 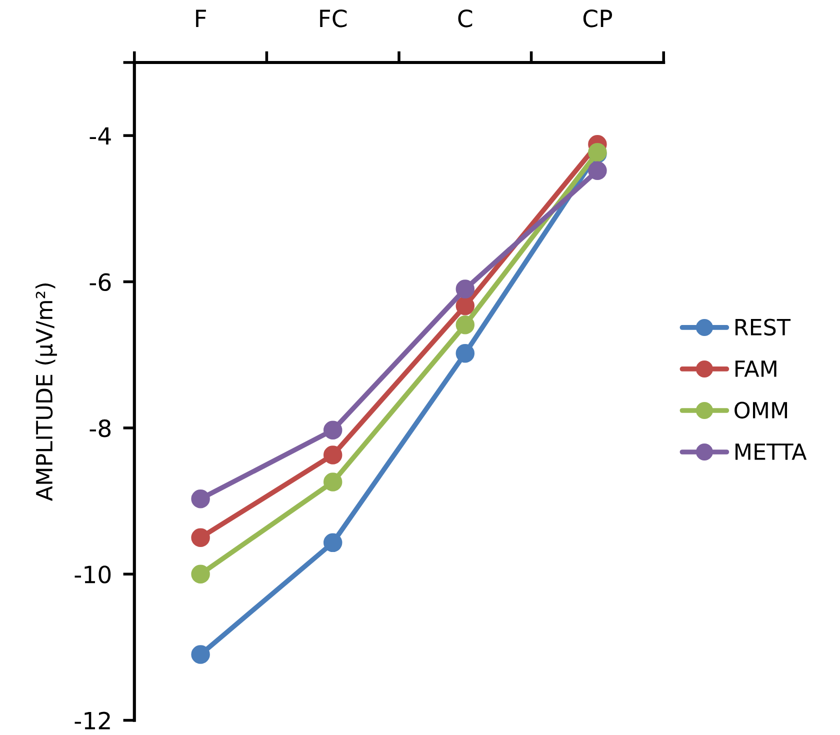 I want to click on legend-label: METTA, so click(x=771, y=452).